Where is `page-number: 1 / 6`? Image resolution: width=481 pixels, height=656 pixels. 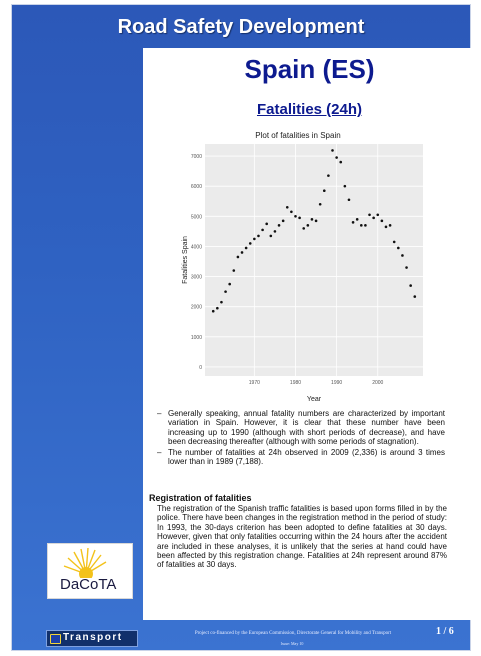 page-number: 1 / 6 is located at coordinates (445, 631).